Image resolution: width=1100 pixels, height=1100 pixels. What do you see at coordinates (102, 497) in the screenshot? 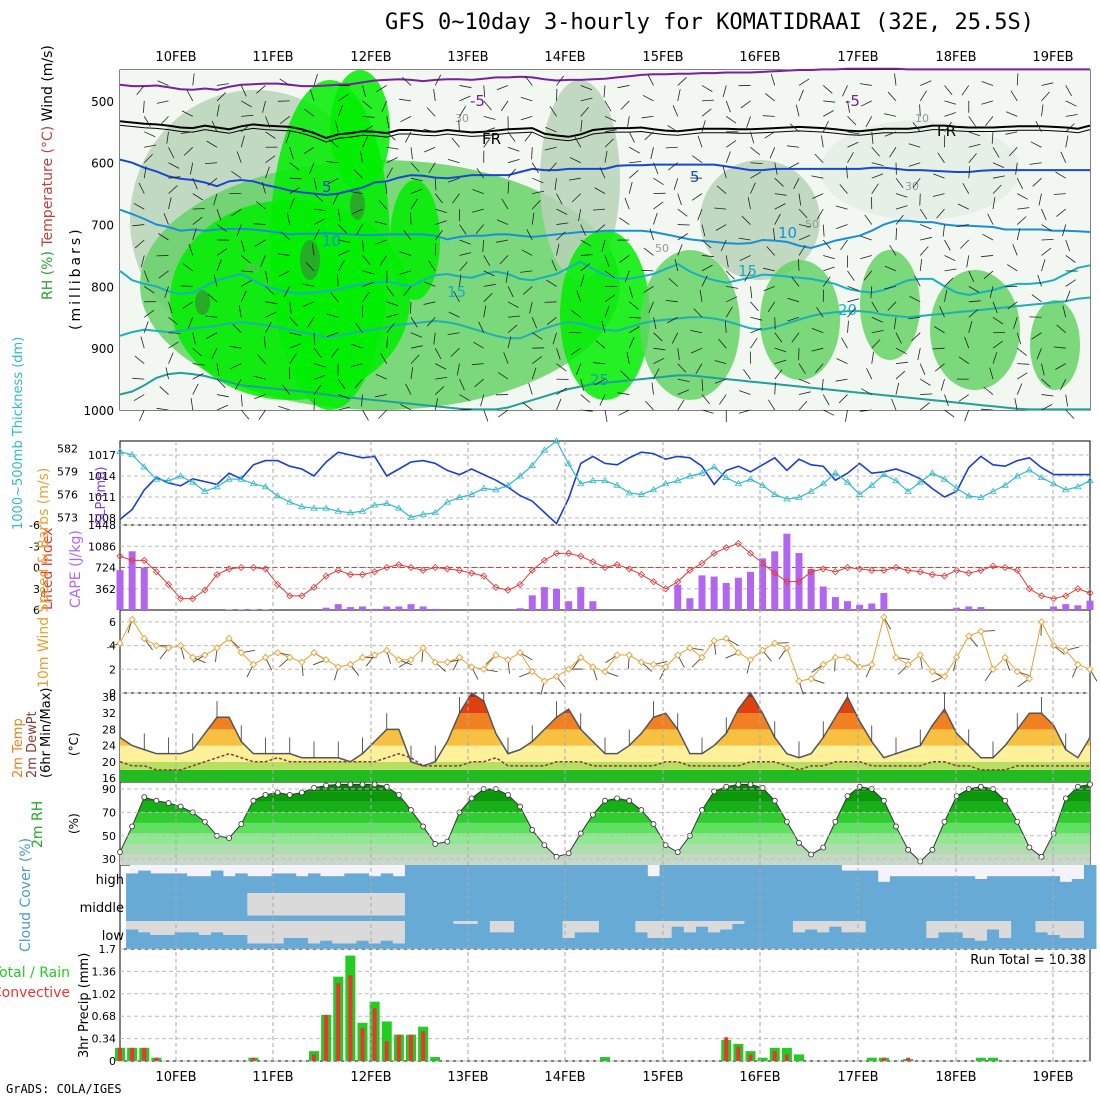
I see `slp-tick: 1011` at bounding box center [102, 497].